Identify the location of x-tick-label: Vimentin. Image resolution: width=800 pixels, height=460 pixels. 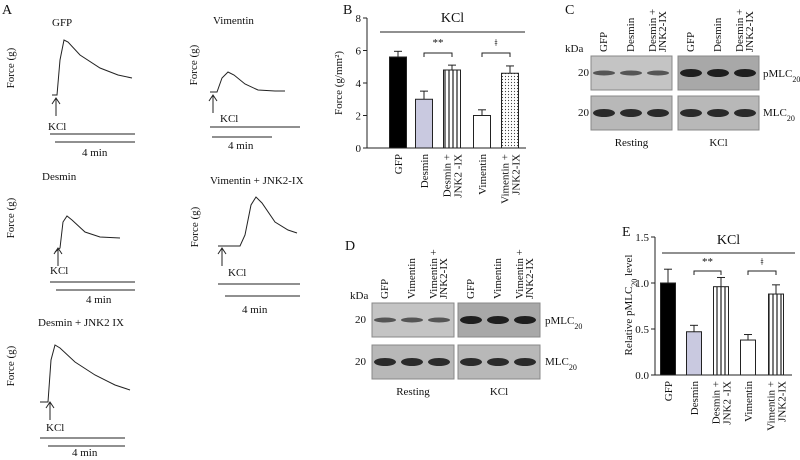
(749, 401).